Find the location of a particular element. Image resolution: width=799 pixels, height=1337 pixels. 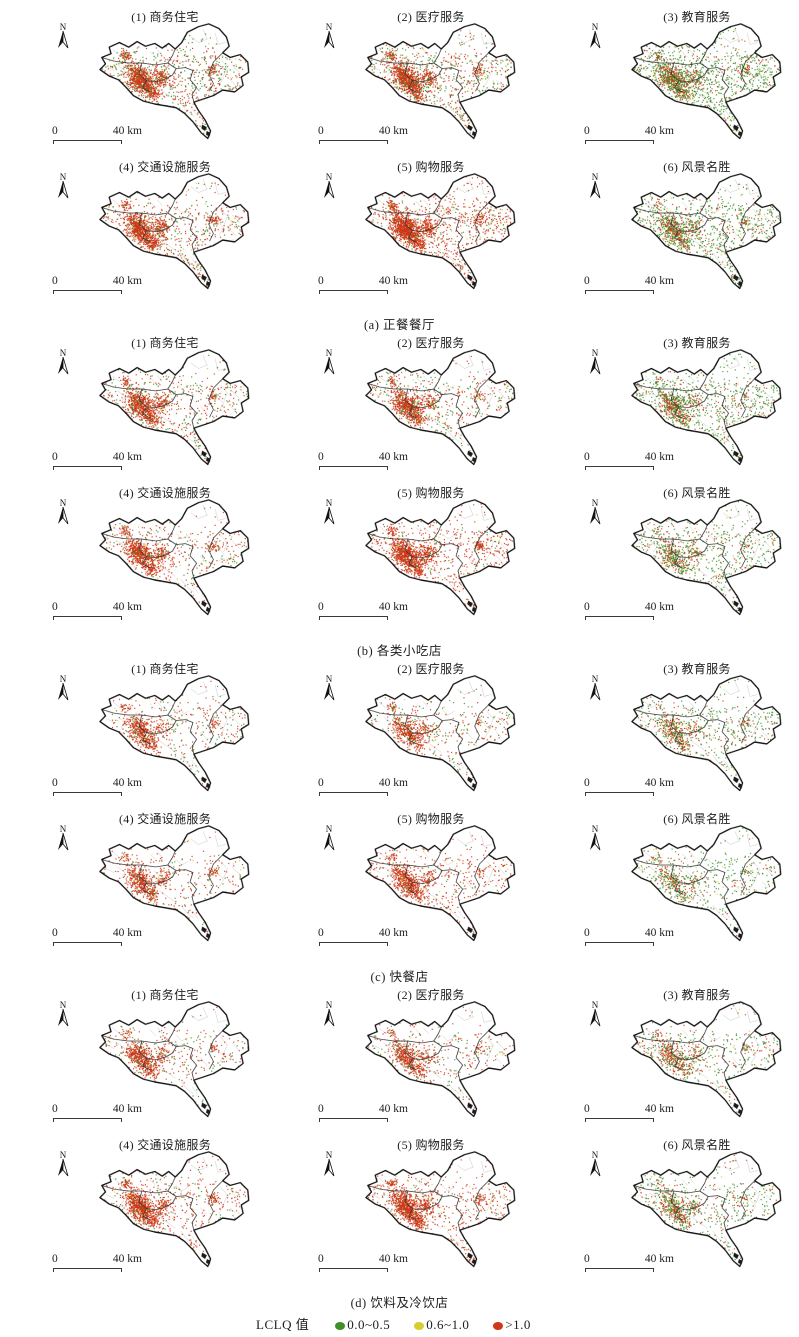

map-panel-d-5: (5) 购物服务 N 0 40 km is located at coordinates (399, 1209).